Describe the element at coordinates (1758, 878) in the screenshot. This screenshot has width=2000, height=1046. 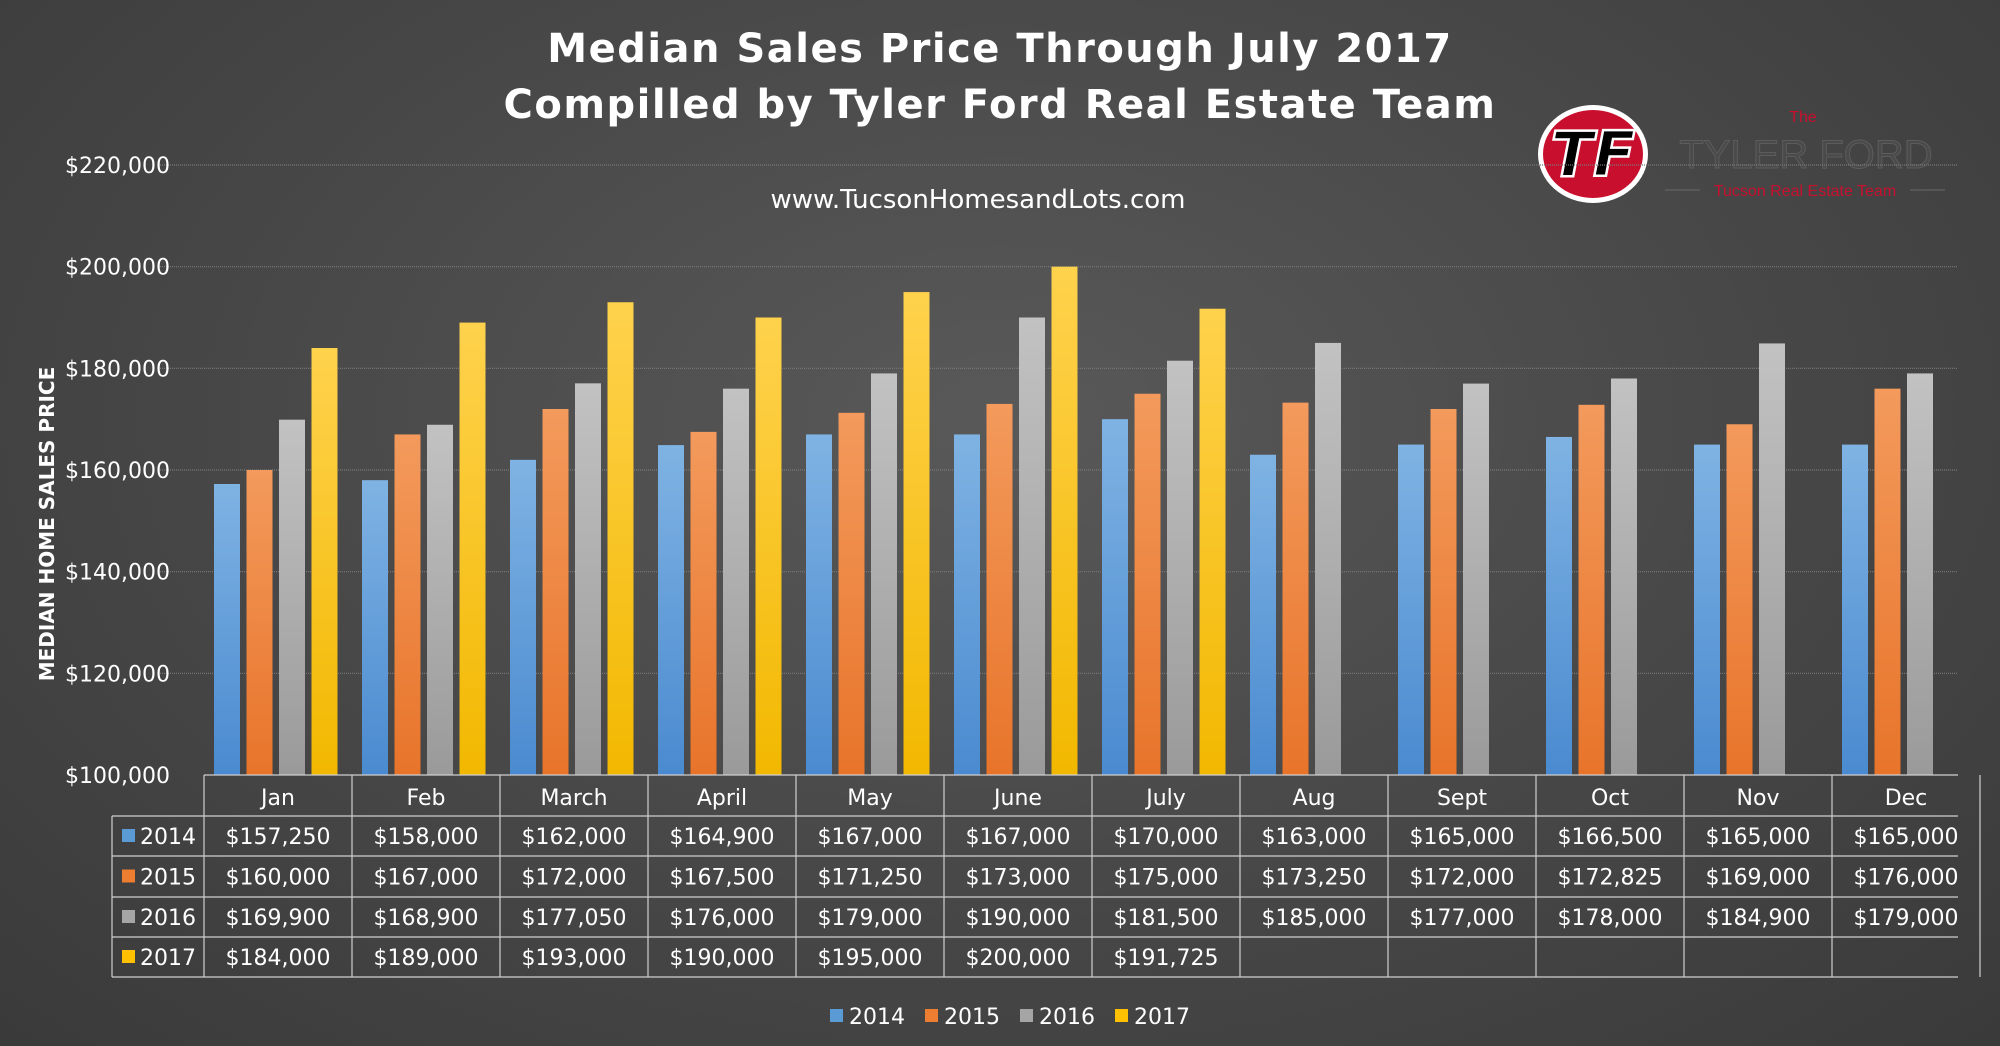
I see `data-label: $169,000` at that location.